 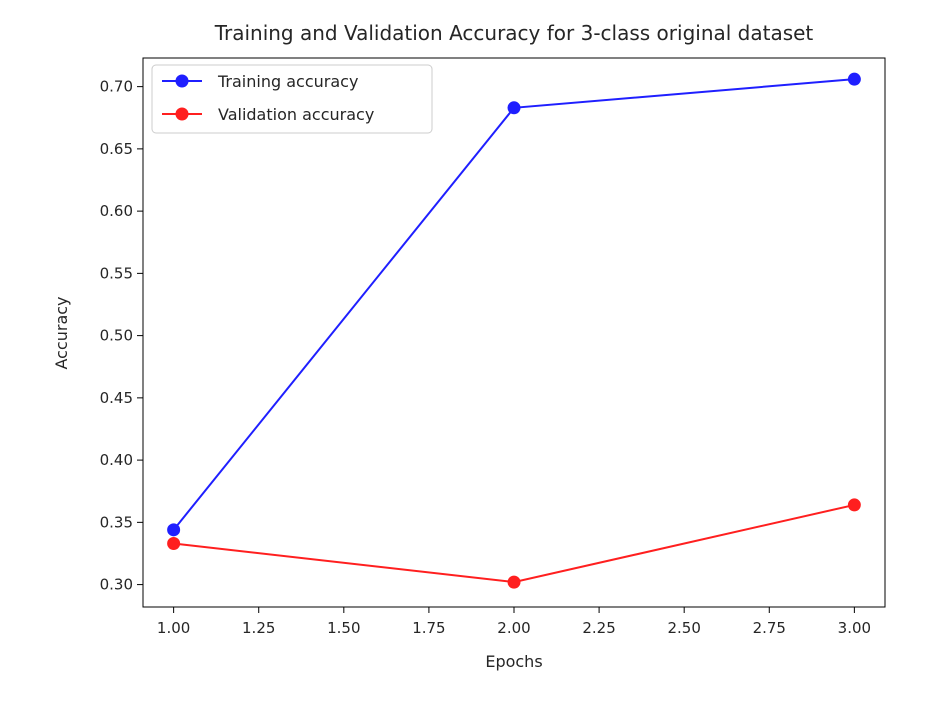 I want to click on y-tick-label: 0.40, so click(x=116, y=460).